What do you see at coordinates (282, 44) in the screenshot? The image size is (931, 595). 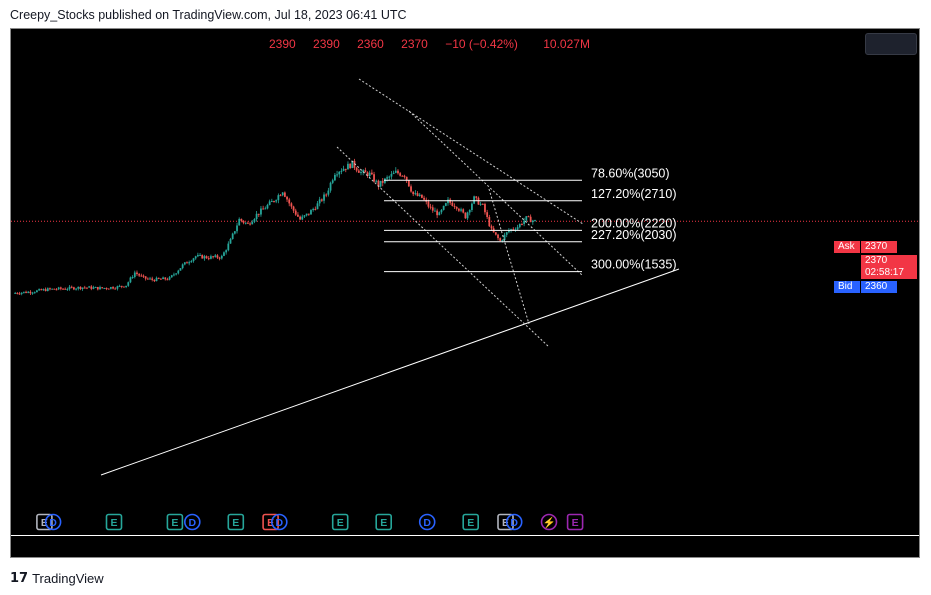 I see `ohlc-open: 2390` at bounding box center [282, 44].